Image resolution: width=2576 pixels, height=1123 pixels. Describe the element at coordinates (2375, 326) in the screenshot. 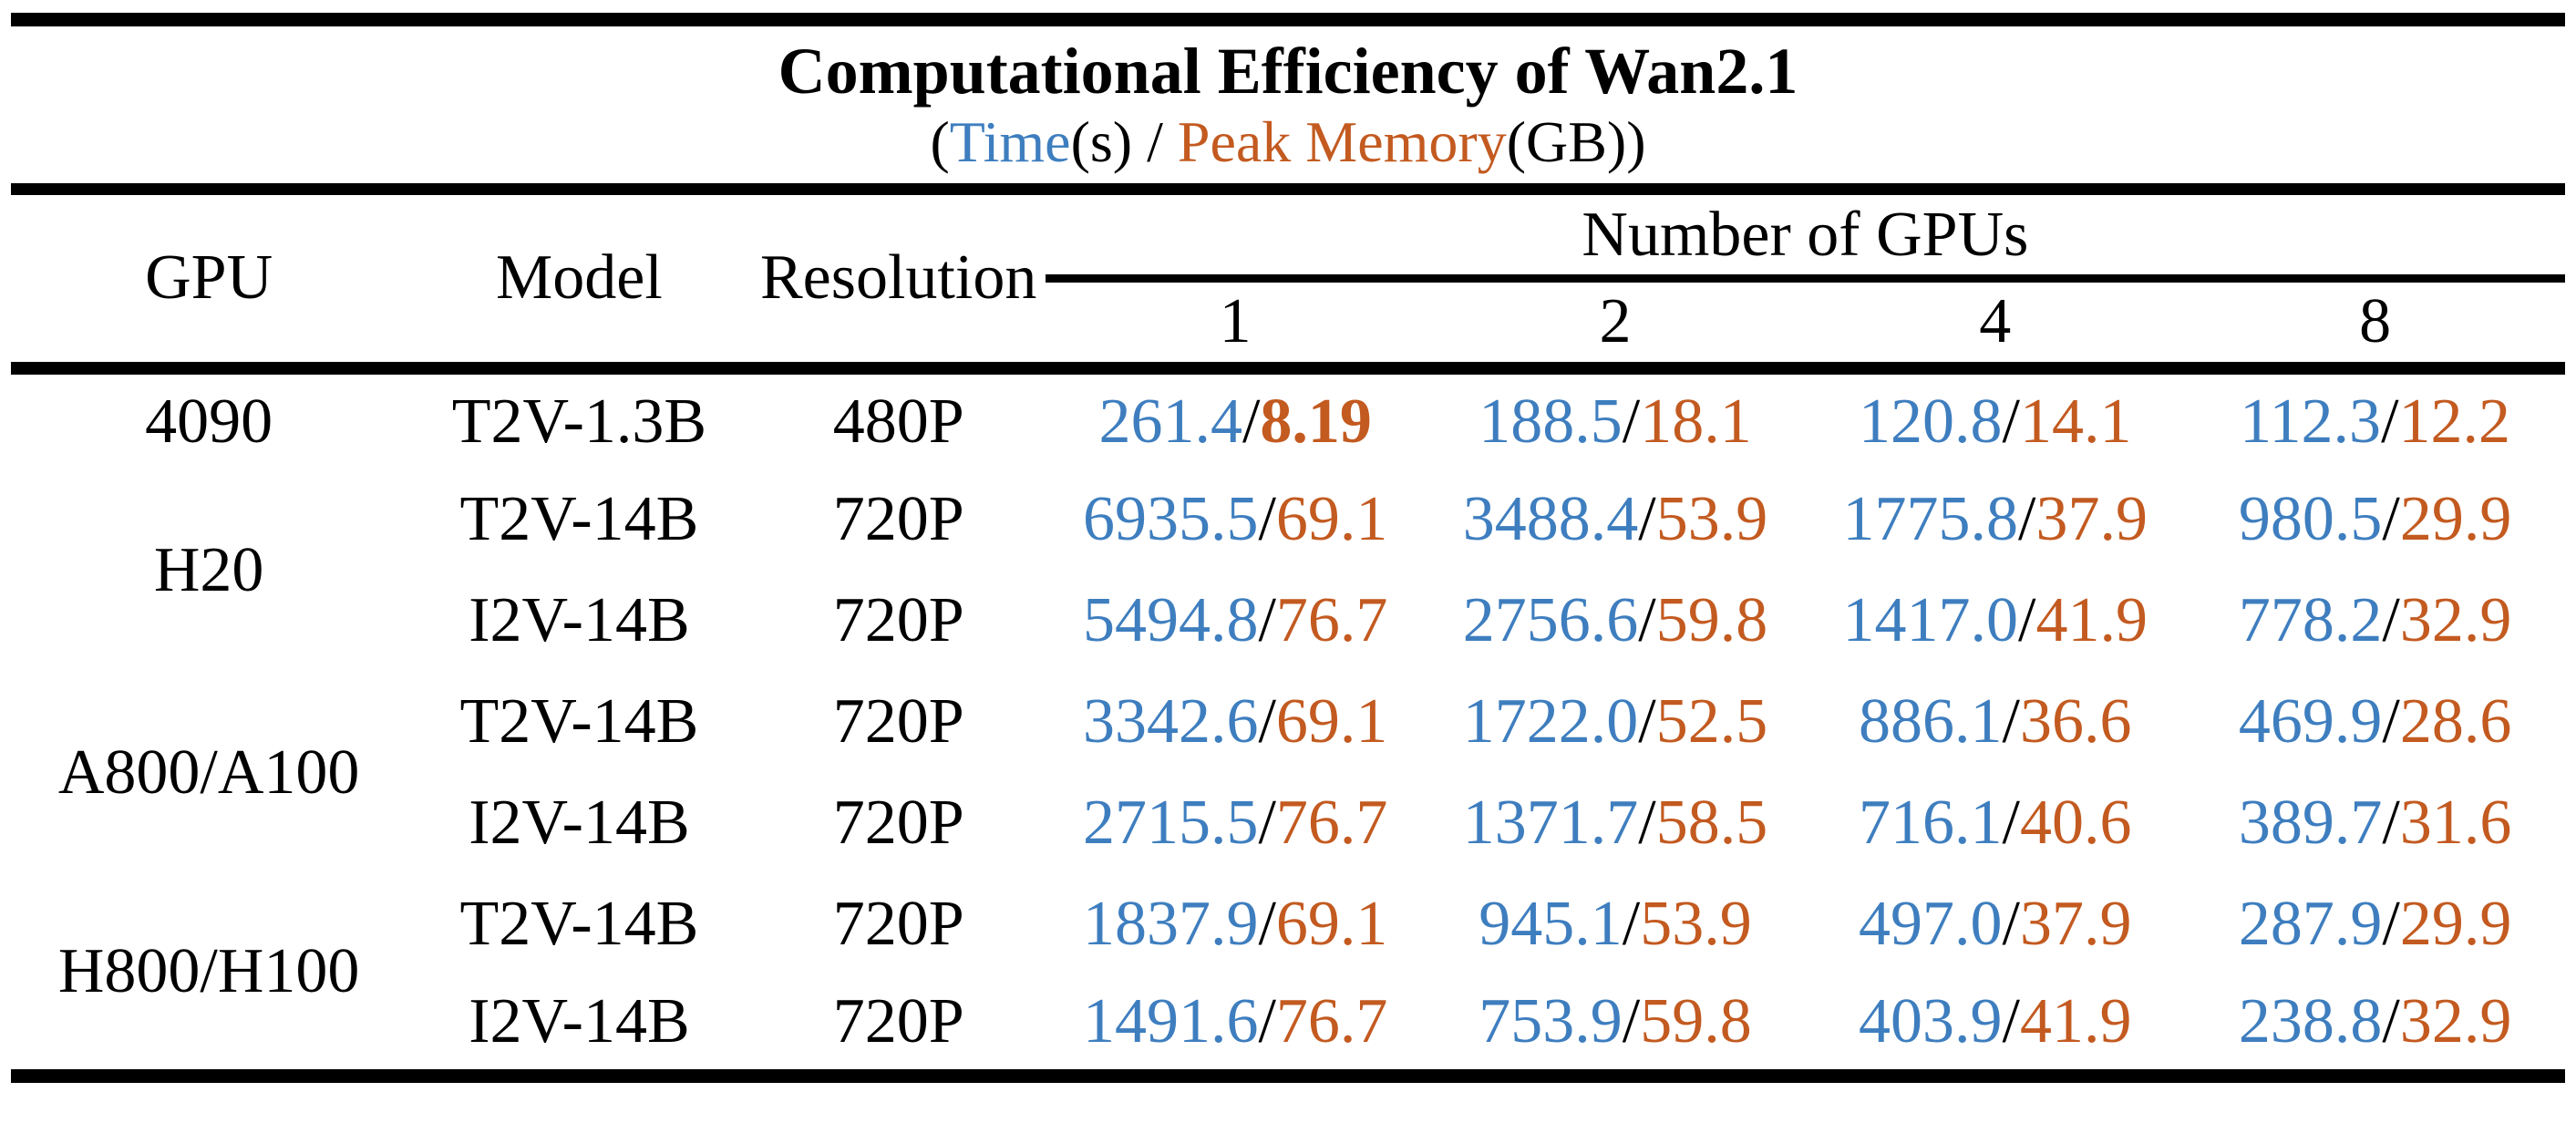

I see `col-header-gpus-8: 8` at that location.